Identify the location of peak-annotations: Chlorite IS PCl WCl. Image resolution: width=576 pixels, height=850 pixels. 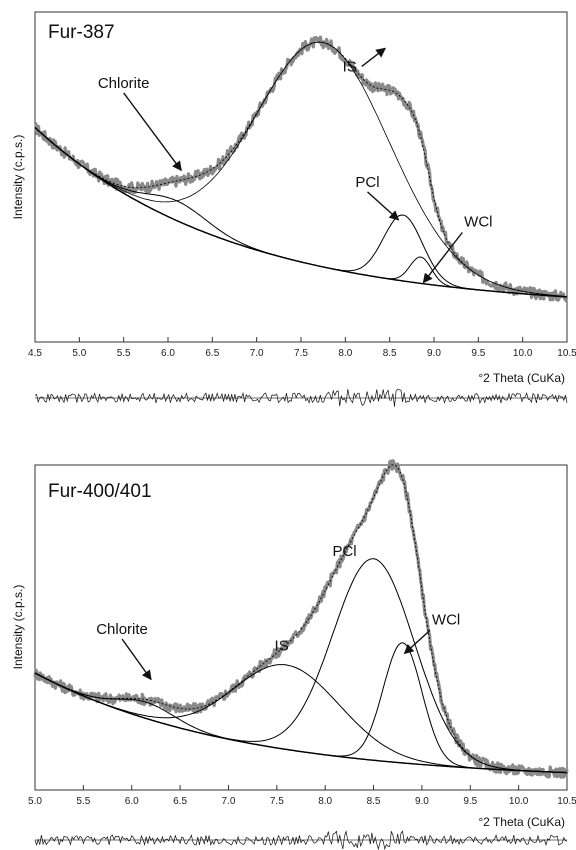
(278, 612).